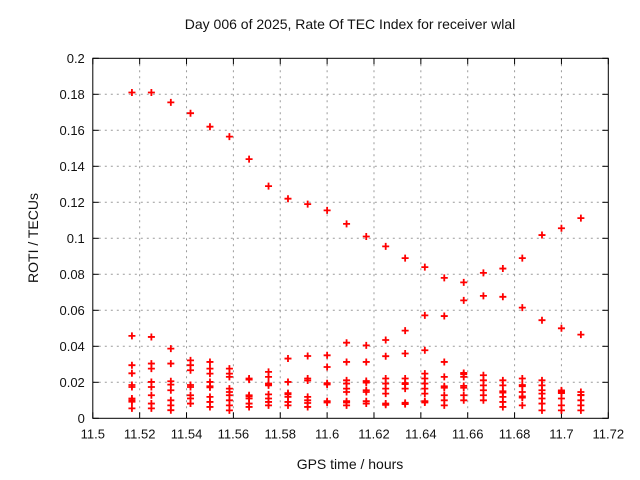 Image resolution: width=640 pixels, height=480 pixels. Describe the element at coordinates (76, 58) in the screenshot. I see `y-tick-label: 0.2` at that location.